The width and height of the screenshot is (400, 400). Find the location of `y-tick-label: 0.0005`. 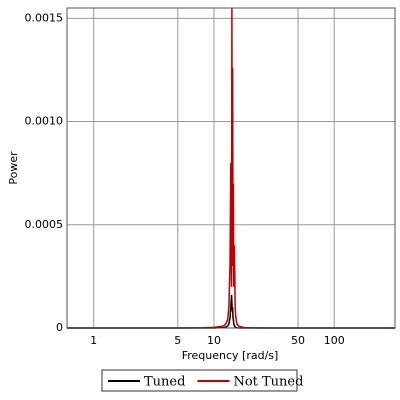

y-tick-label: 0.0005 is located at coordinates (44, 224).